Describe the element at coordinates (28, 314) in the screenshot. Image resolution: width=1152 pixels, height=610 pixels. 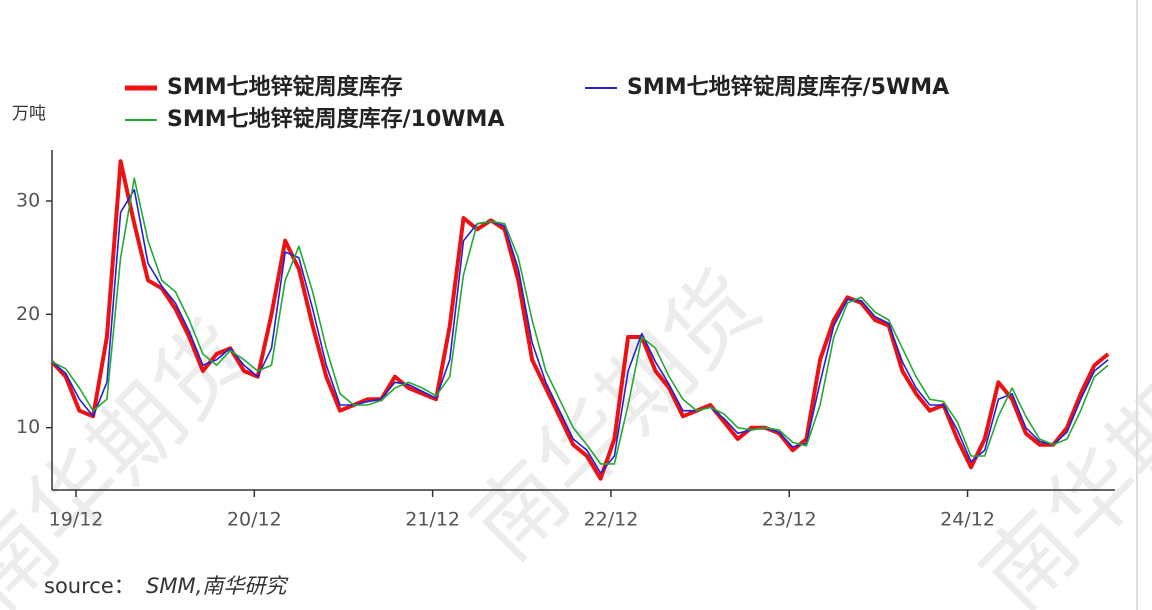
I see `y-tick-label: 20` at that location.